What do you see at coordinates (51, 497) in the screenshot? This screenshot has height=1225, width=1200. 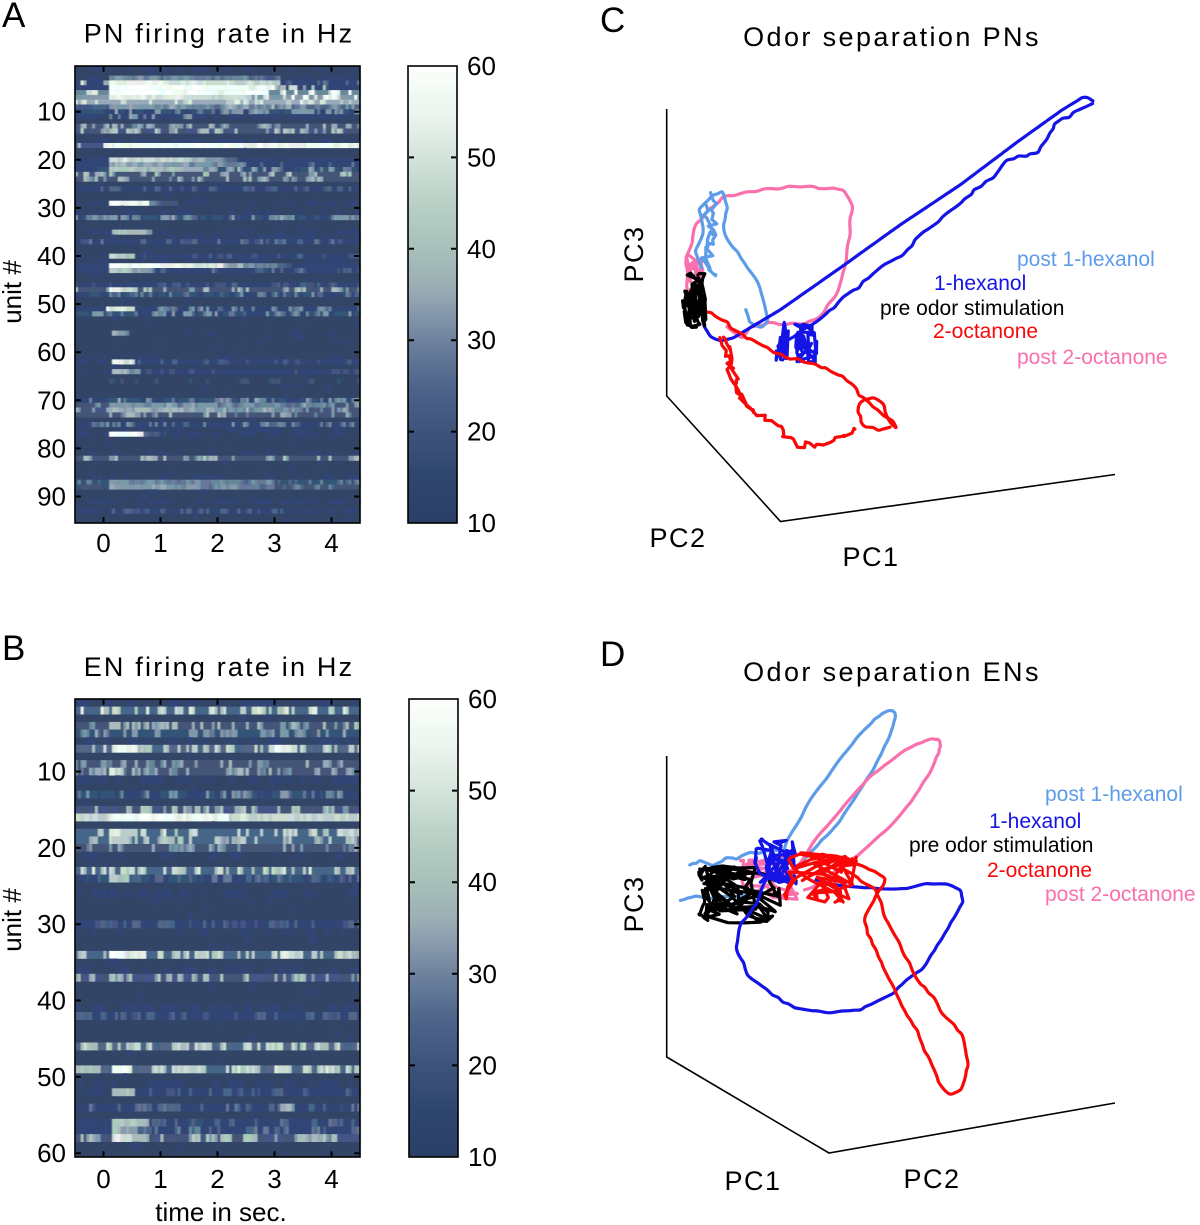 I see `svg-text: 90` at bounding box center [51, 497].